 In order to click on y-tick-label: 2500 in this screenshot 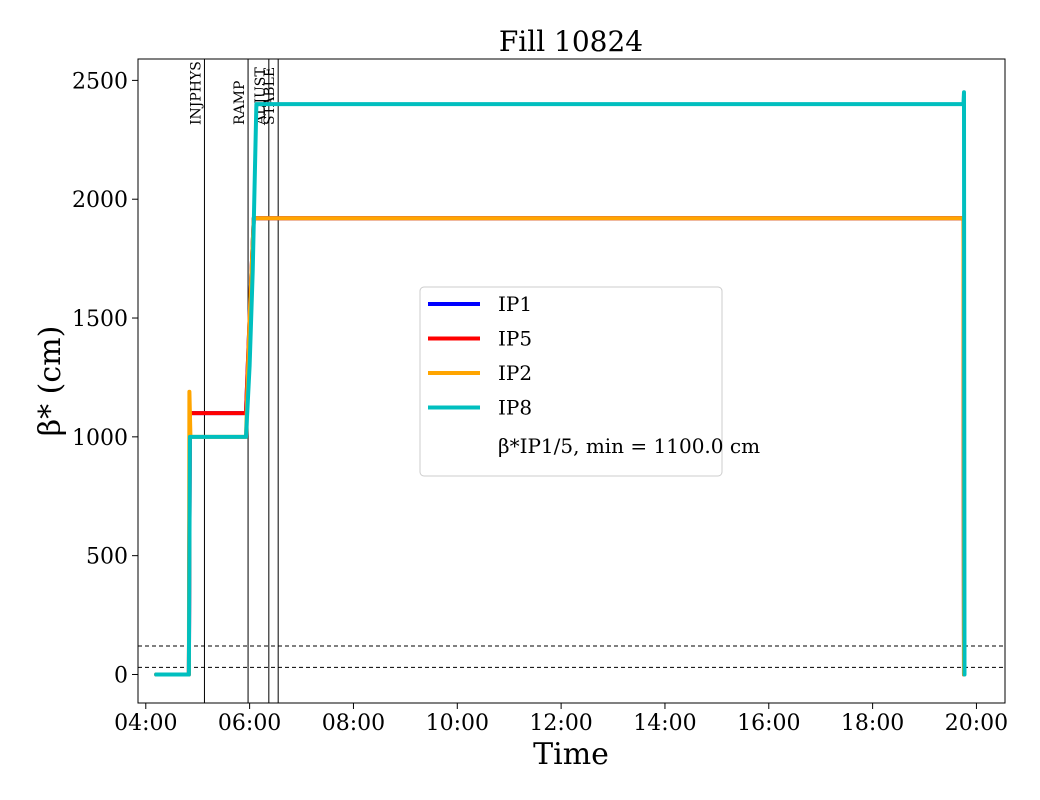, I will do `click(100, 81)`.